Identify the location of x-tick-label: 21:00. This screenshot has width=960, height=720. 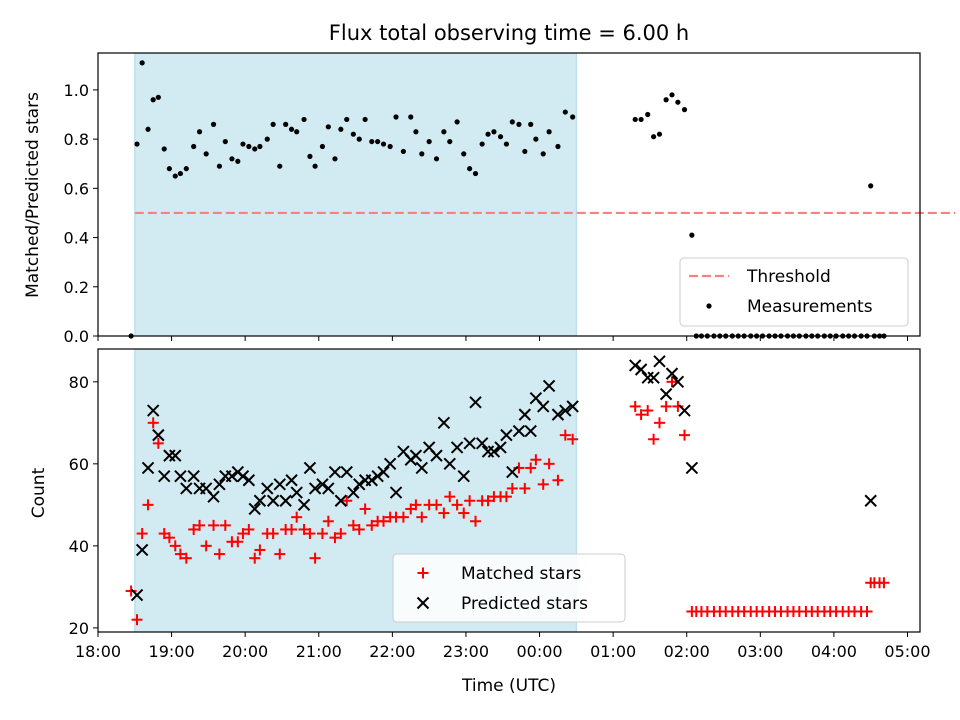
(319, 651).